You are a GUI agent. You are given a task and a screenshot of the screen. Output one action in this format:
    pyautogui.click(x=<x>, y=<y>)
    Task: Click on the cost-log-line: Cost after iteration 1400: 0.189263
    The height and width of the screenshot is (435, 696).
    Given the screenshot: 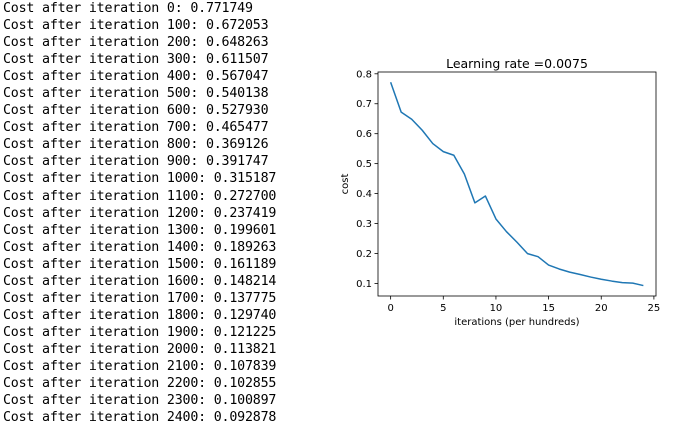 What is the action you would take?
    pyautogui.click(x=140, y=247)
    